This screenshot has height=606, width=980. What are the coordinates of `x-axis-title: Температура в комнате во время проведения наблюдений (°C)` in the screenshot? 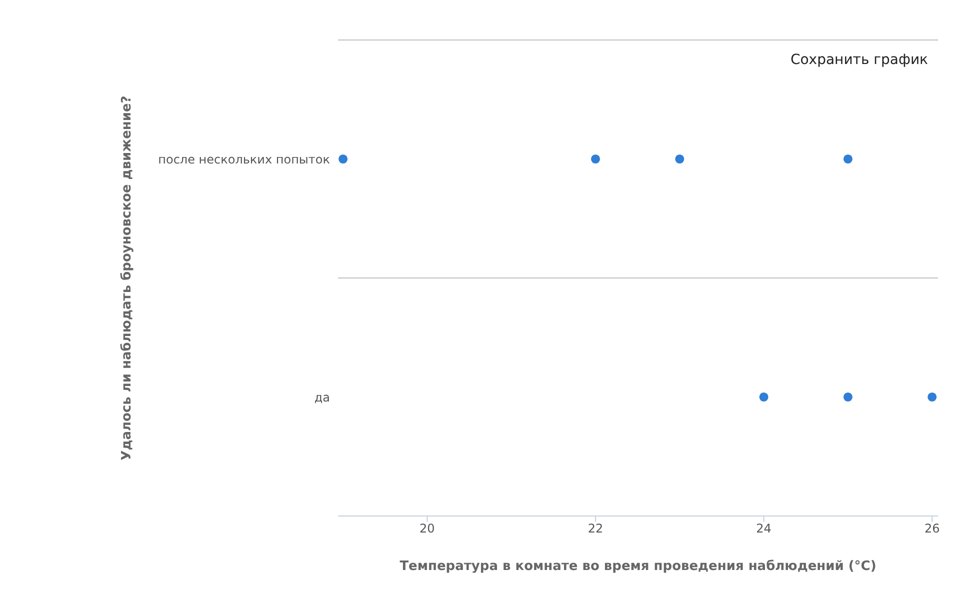 It's located at (638, 566).